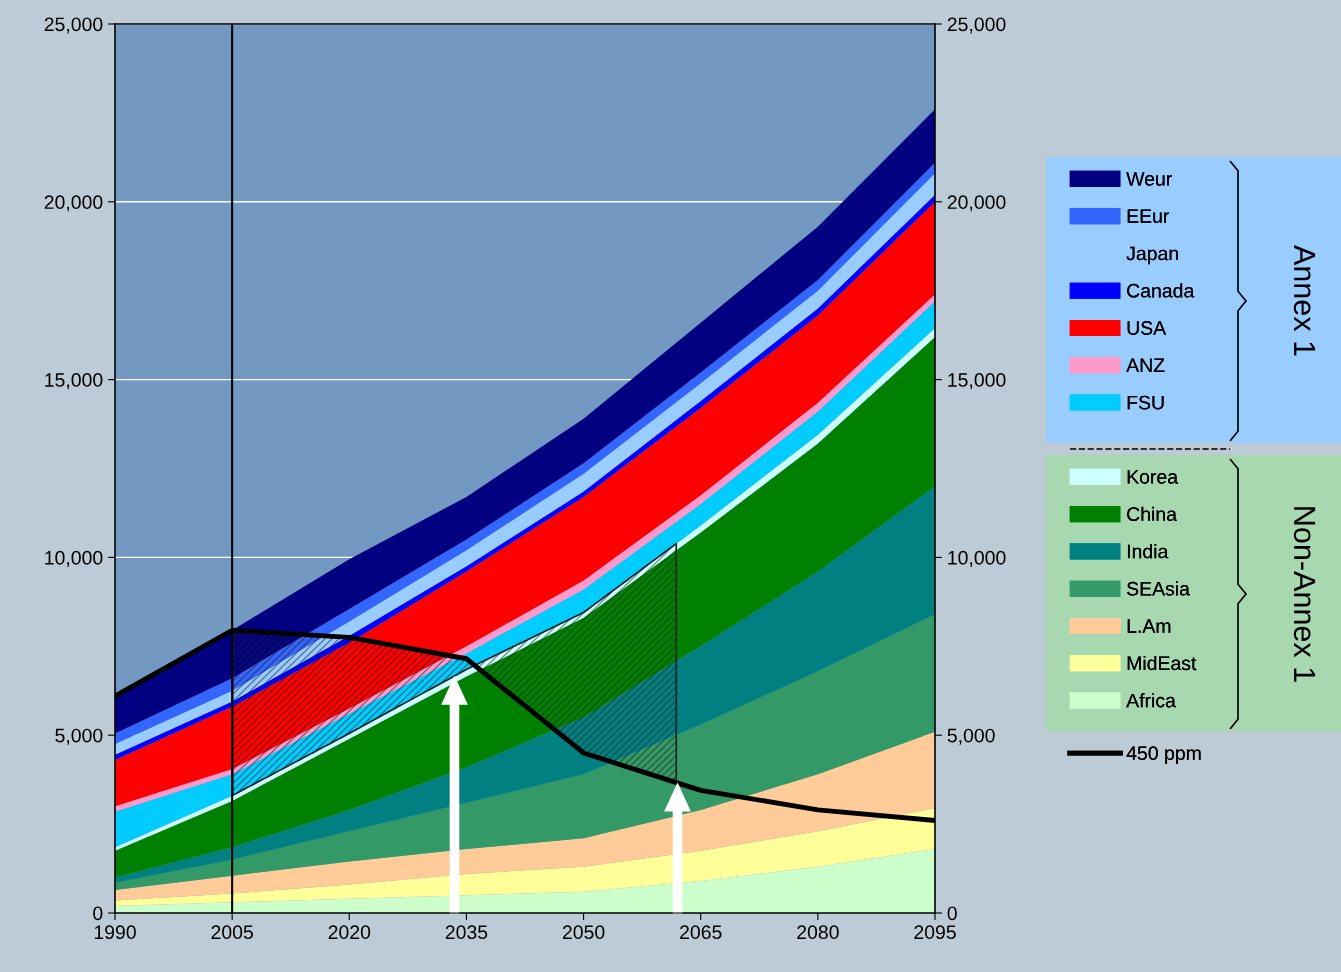 This screenshot has width=1341, height=972. What do you see at coordinates (1162, 663) in the screenshot?
I see `legend-label: MidEast` at bounding box center [1162, 663].